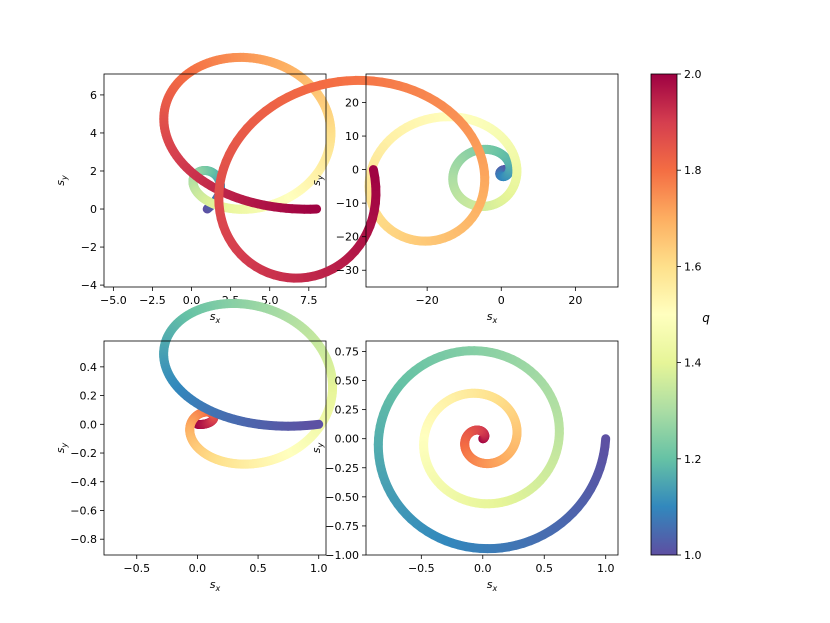 The width and height of the screenshot is (830, 623). What do you see at coordinates (693, 459) in the screenshot?
I see `colorbar-tick-label: 1.2` at bounding box center [693, 459].